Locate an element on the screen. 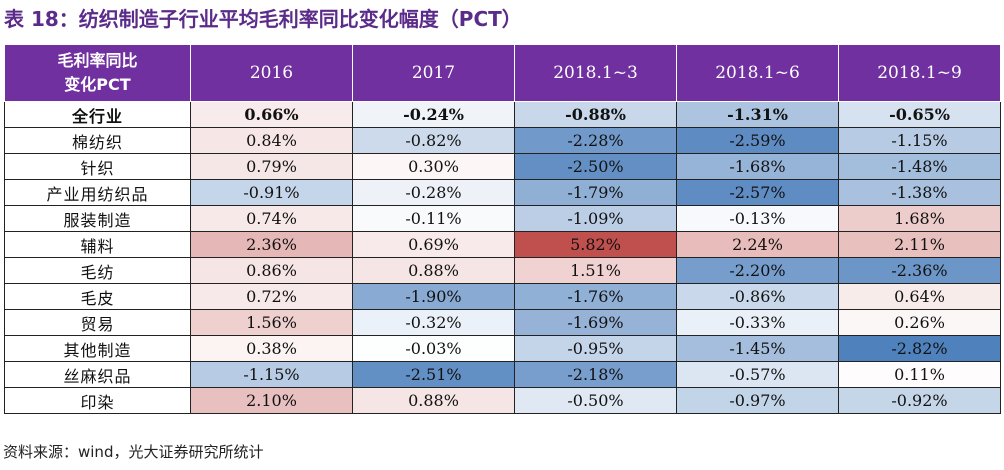 This screenshot has height=470, width=1004. table-cell: -0.33% is located at coordinates (757, 322).